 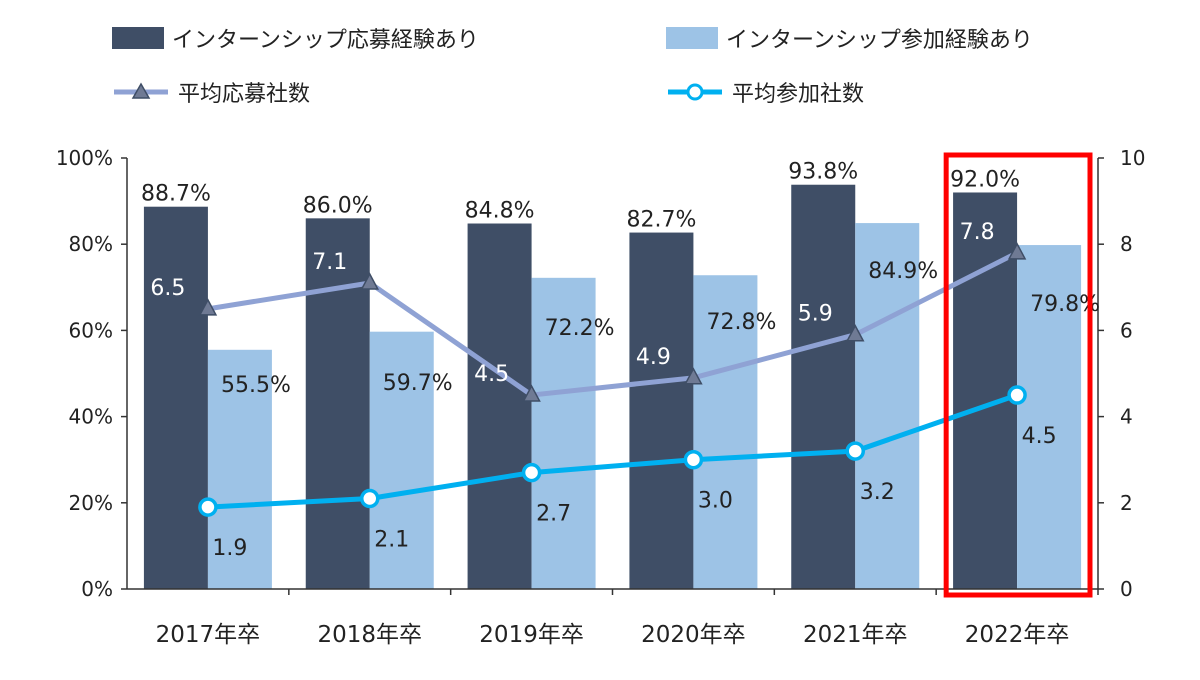 What do you see at coordinates (855, 635) in the screenshot?
I see `x-tick-label: 2021年卒` at bounding box center [855, 635].